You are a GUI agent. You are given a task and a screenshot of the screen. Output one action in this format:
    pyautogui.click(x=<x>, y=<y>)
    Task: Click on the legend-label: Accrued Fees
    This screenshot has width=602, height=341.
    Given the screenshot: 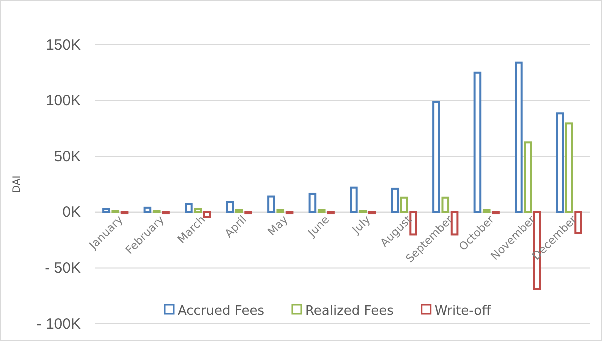 What is the action you would take?
    pyautogui.click(x=221, y=311)
    